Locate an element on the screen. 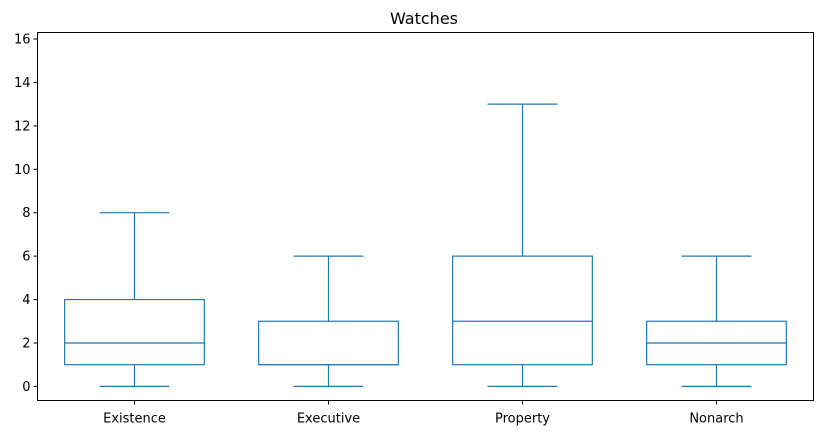  x-axis: Existence Executive Property Nonarch is located at coordinates (423, 413).